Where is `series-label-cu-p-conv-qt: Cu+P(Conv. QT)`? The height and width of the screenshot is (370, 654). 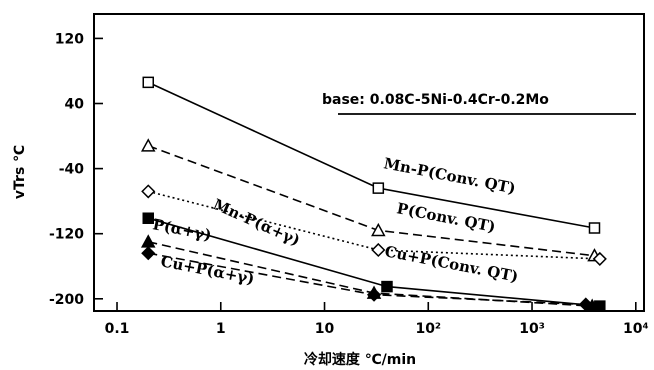 series-label-cu-p-conv-qt: Cu+P(Conv. QT) is located at coordinates (451, 264).